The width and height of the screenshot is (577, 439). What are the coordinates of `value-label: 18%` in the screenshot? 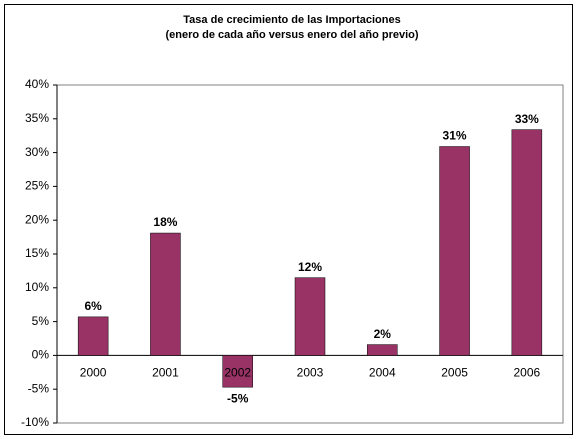 It's located at (165, 222).